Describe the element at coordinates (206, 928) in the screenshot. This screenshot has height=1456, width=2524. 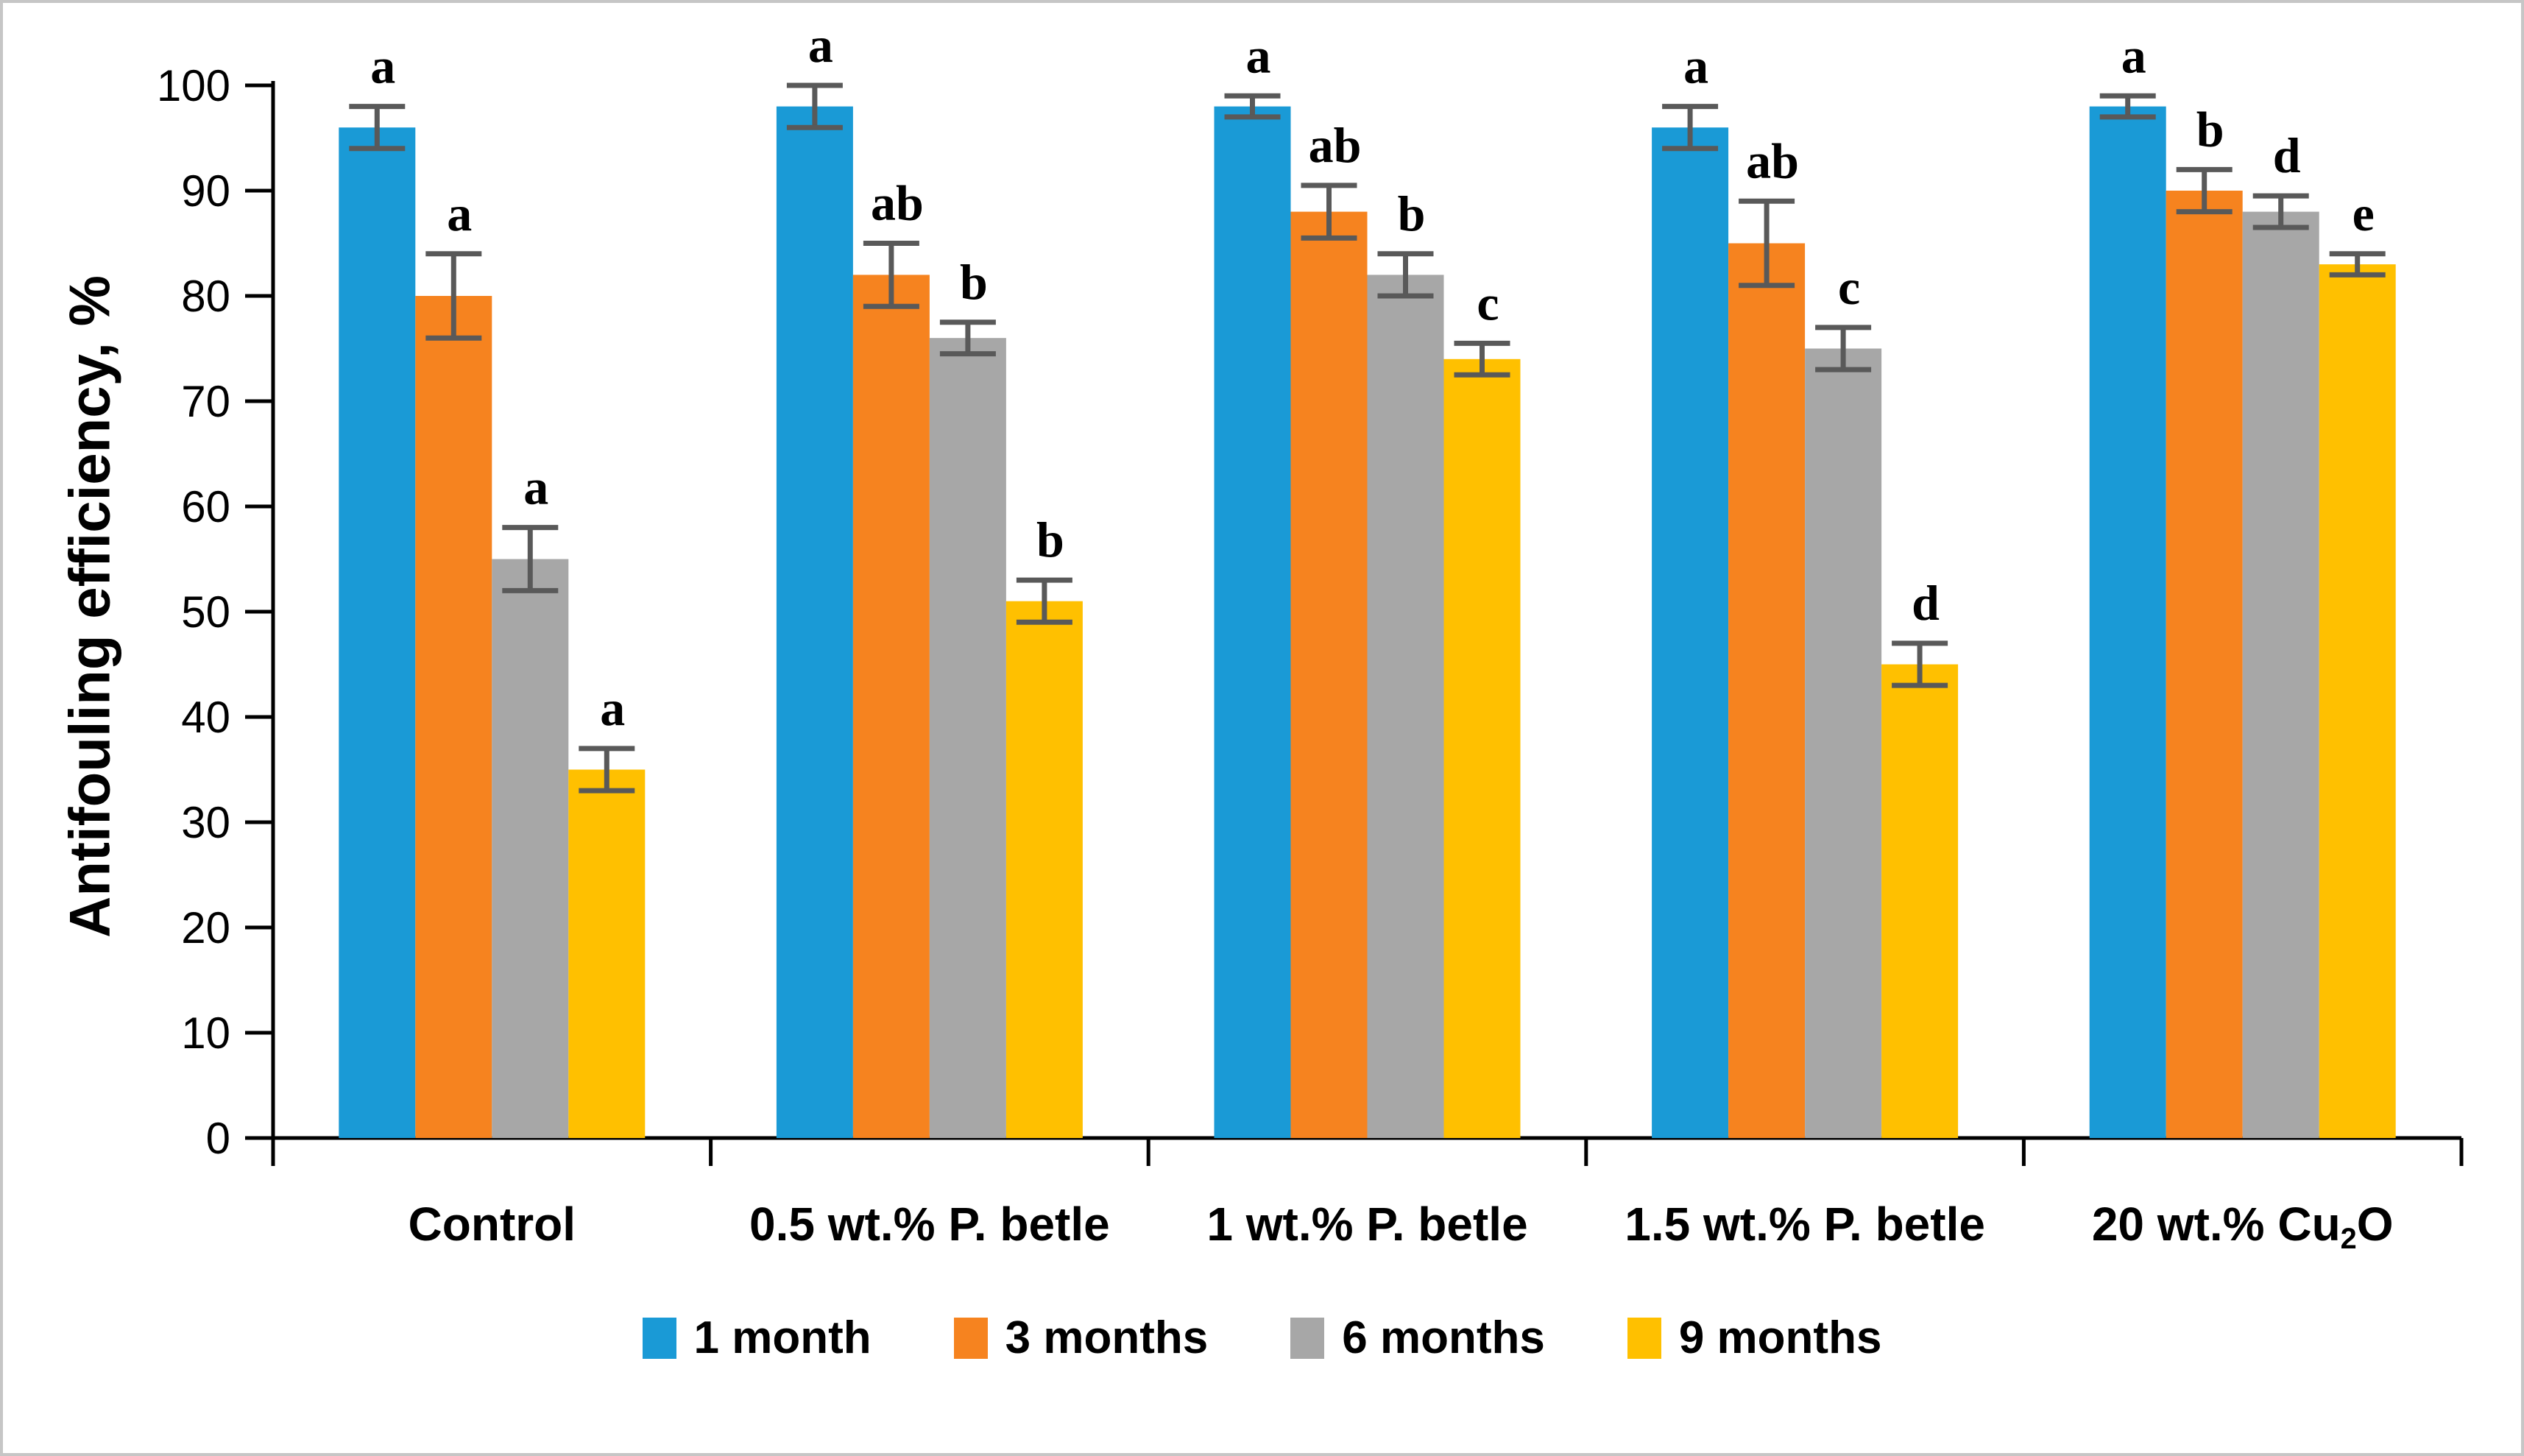
I see `y-tick-label: 20` at that location.